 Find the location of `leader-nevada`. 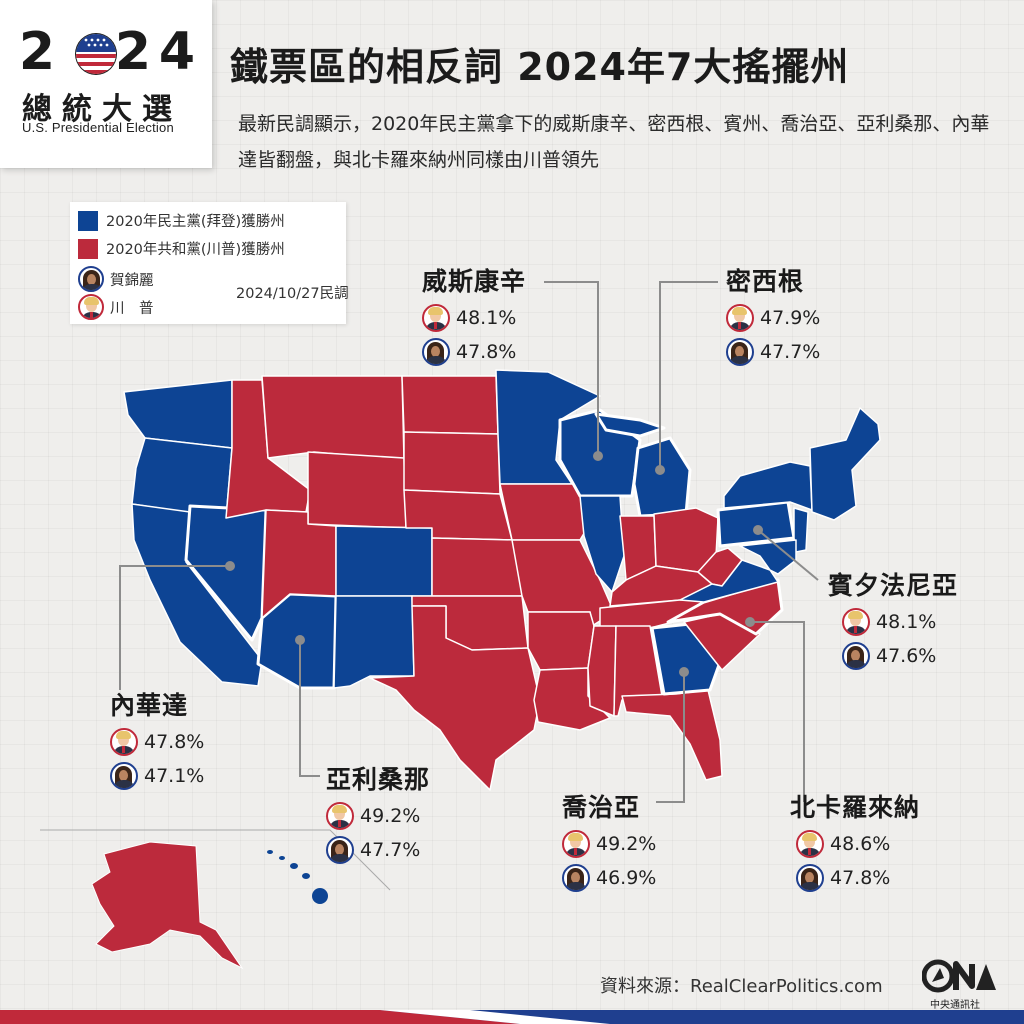

leader-nevada is located at coordinates (174, 627).